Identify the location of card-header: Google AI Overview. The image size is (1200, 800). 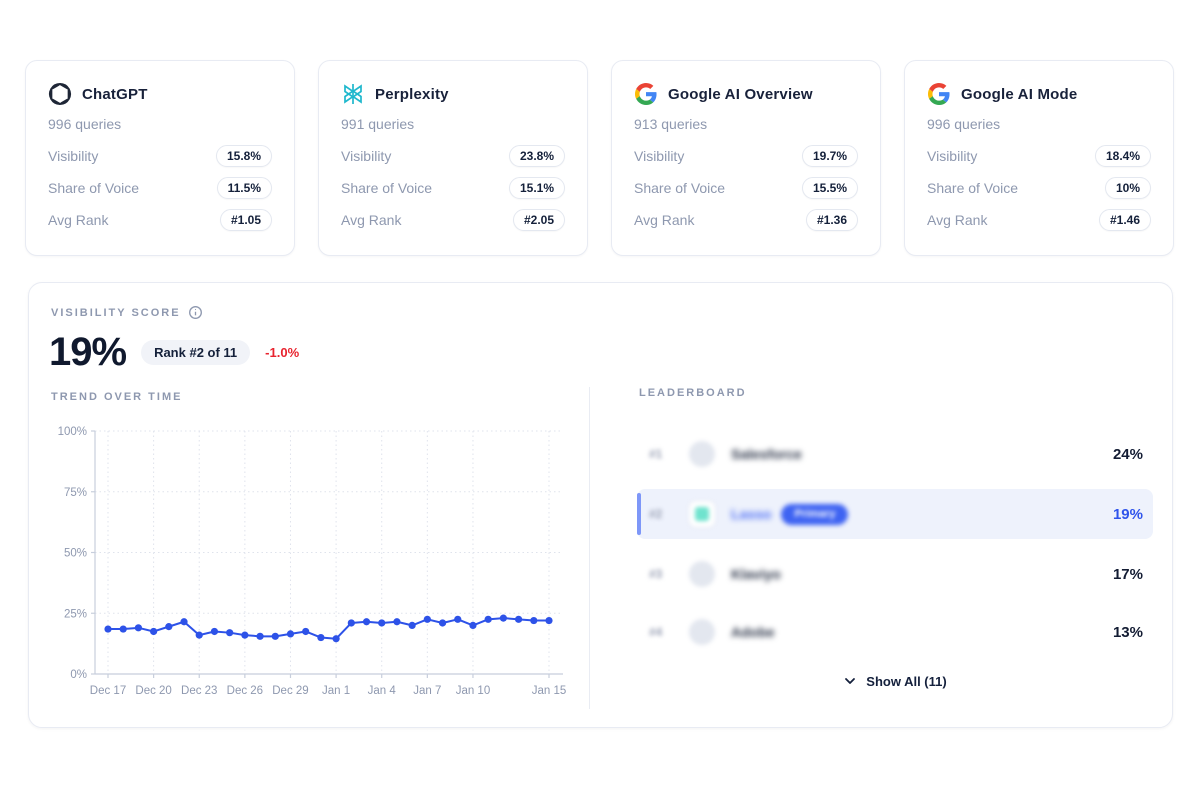
(746, 94).